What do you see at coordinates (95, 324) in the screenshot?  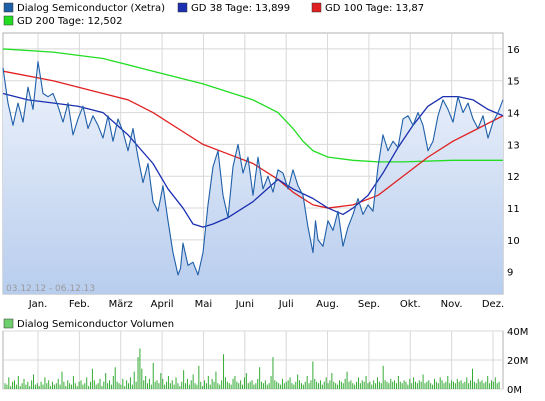 I see `legend-label-volume: Dialog Semiconductor Volumen` at bounding box center [95, 324].